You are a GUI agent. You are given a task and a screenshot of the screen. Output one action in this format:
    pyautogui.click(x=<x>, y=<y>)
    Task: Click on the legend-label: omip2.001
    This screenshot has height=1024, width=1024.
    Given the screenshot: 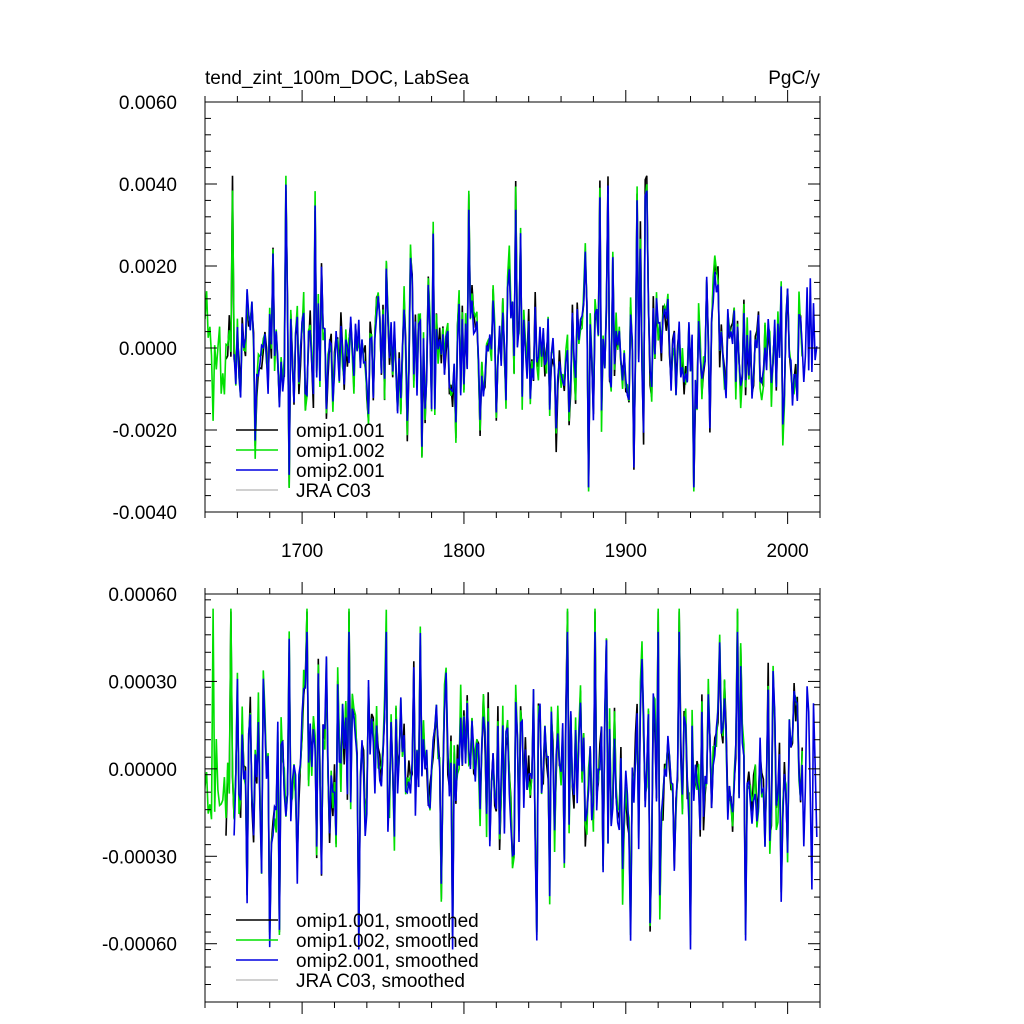 What is the action you would take?
    pyautogui.click(x=340, y=471)
    